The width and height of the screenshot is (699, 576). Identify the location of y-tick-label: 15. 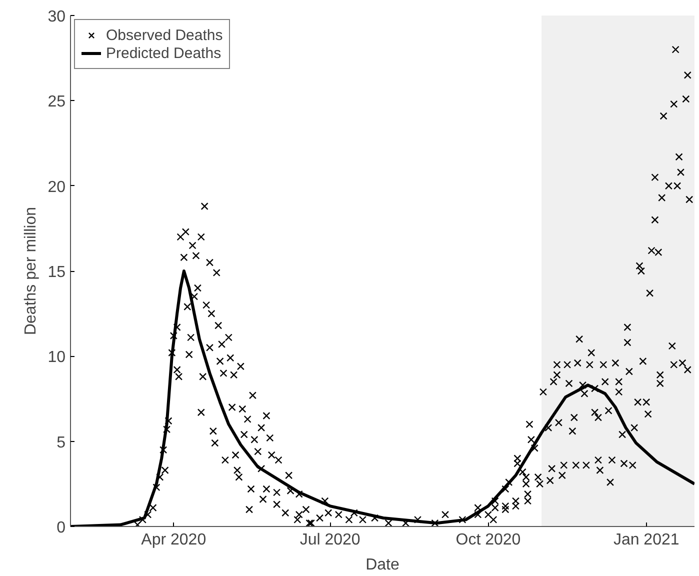
(57, 272).